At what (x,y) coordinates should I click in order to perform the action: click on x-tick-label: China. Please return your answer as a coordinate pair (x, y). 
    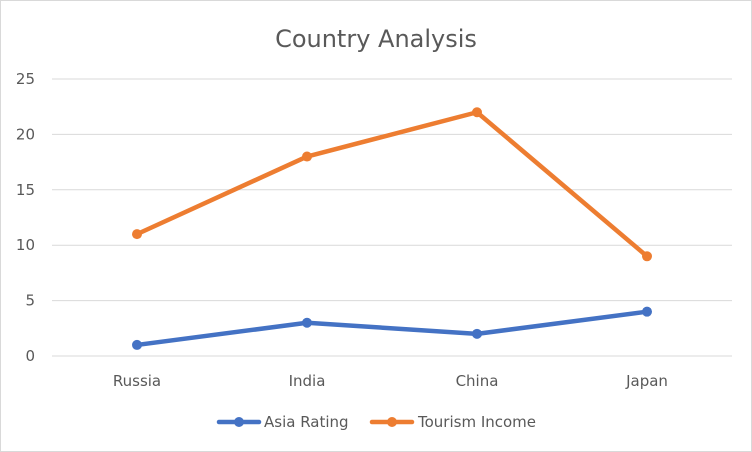
    Looking at the image, I should click on (477, 381).